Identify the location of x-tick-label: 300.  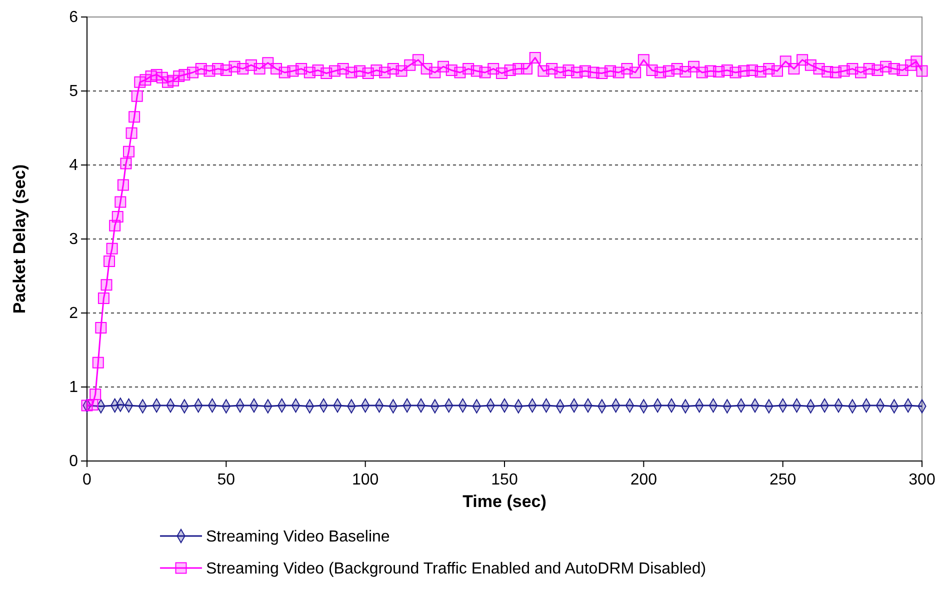
(922, 479).